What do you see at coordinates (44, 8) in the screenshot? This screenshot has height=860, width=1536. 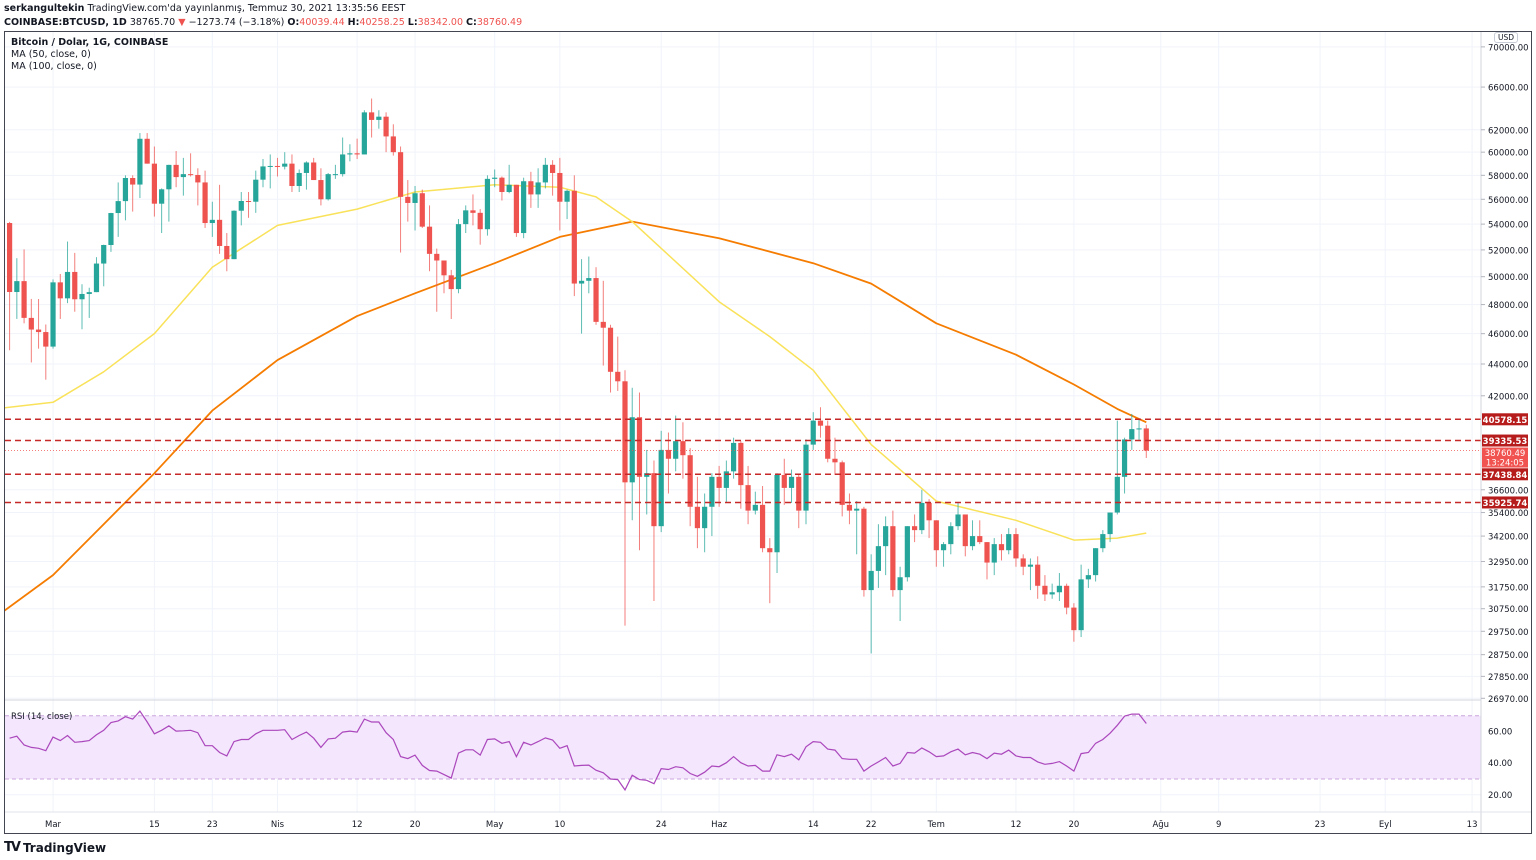 I see `author-name: serkangultekin` at bounding box center [44, 8].